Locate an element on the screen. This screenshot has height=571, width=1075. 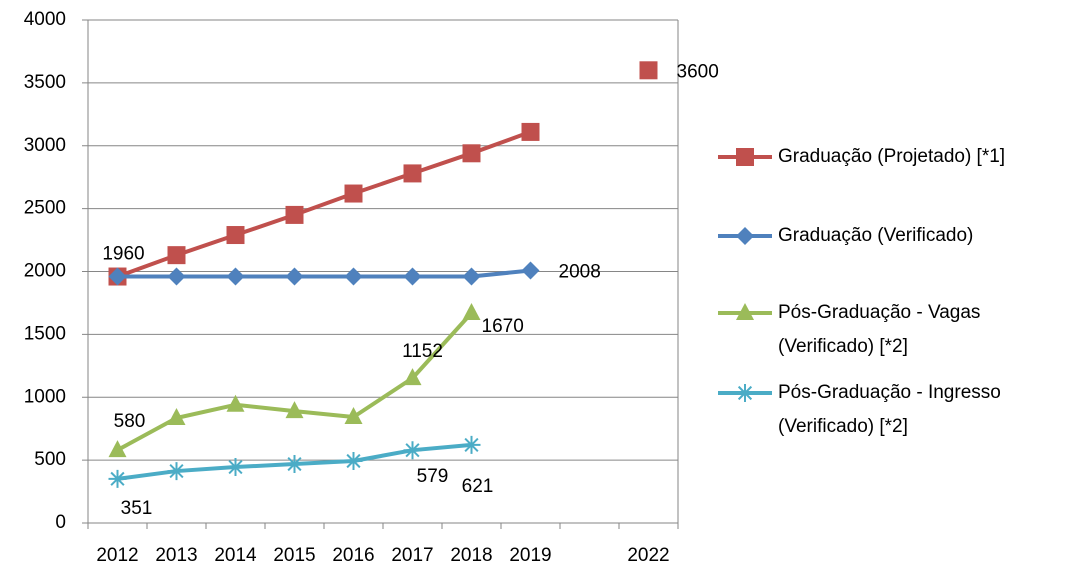
y-tick-label: 3500 is located at coordinates (45, 82).